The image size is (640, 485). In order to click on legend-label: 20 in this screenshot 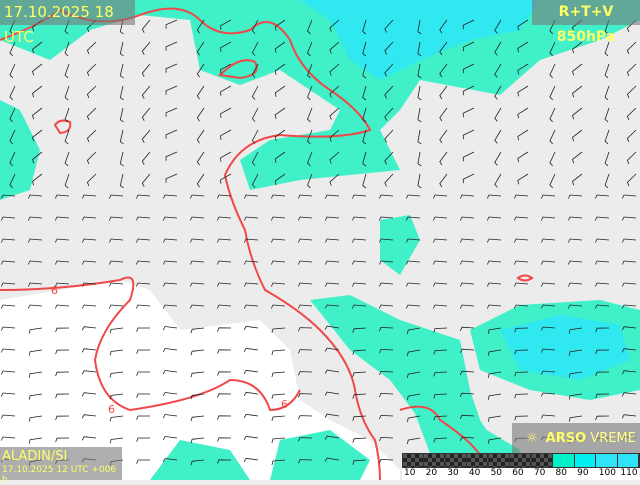, I will do `click(431, 473)`.